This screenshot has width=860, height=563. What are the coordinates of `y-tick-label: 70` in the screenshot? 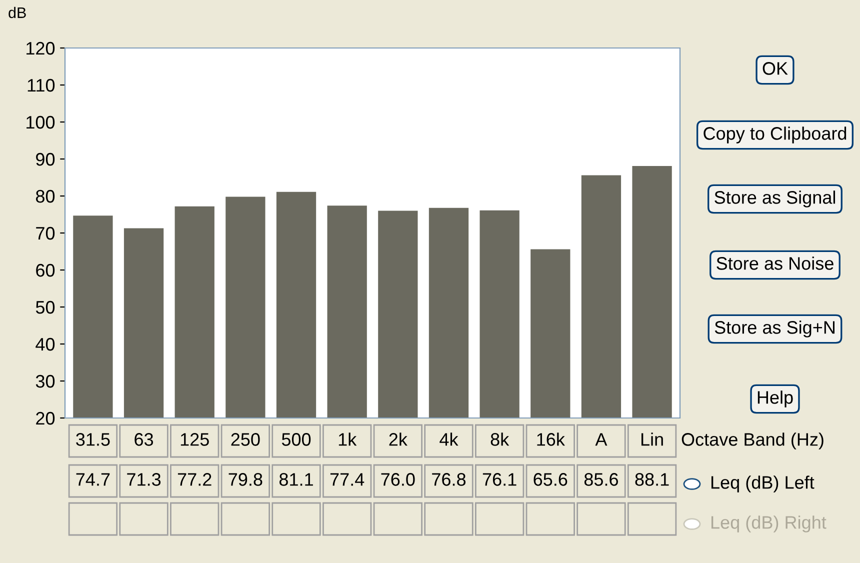 It's located at (45, 233).